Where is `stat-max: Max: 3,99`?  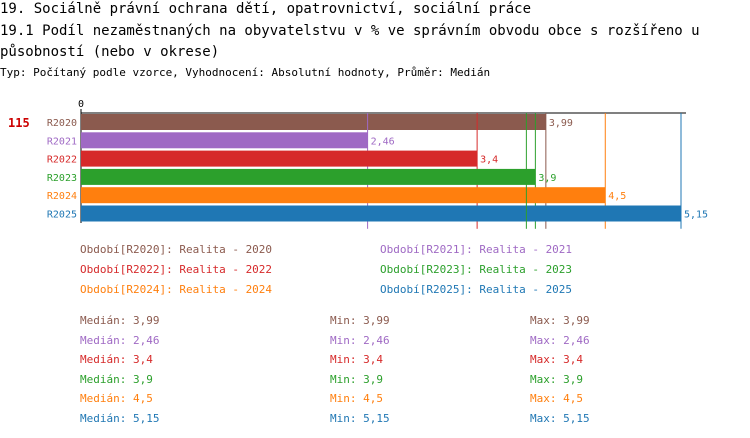
stat-max: Max: 3,99 is located at coordinates (560, 320).